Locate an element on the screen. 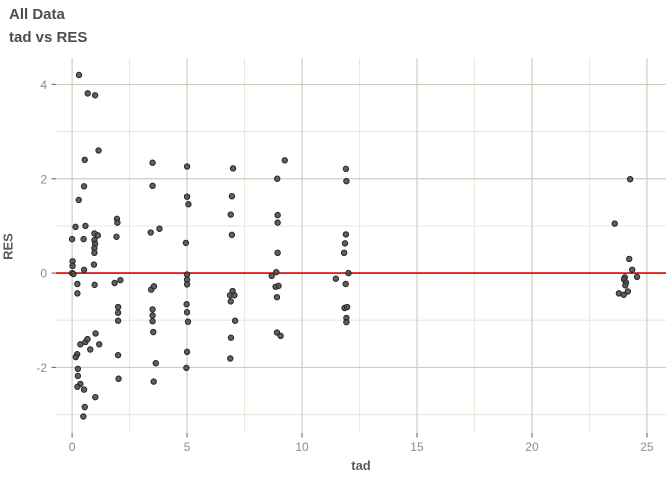 The height and width of the screenshot is (480, 672). x-tick-label: 5 is located at coordinates (187, 447).